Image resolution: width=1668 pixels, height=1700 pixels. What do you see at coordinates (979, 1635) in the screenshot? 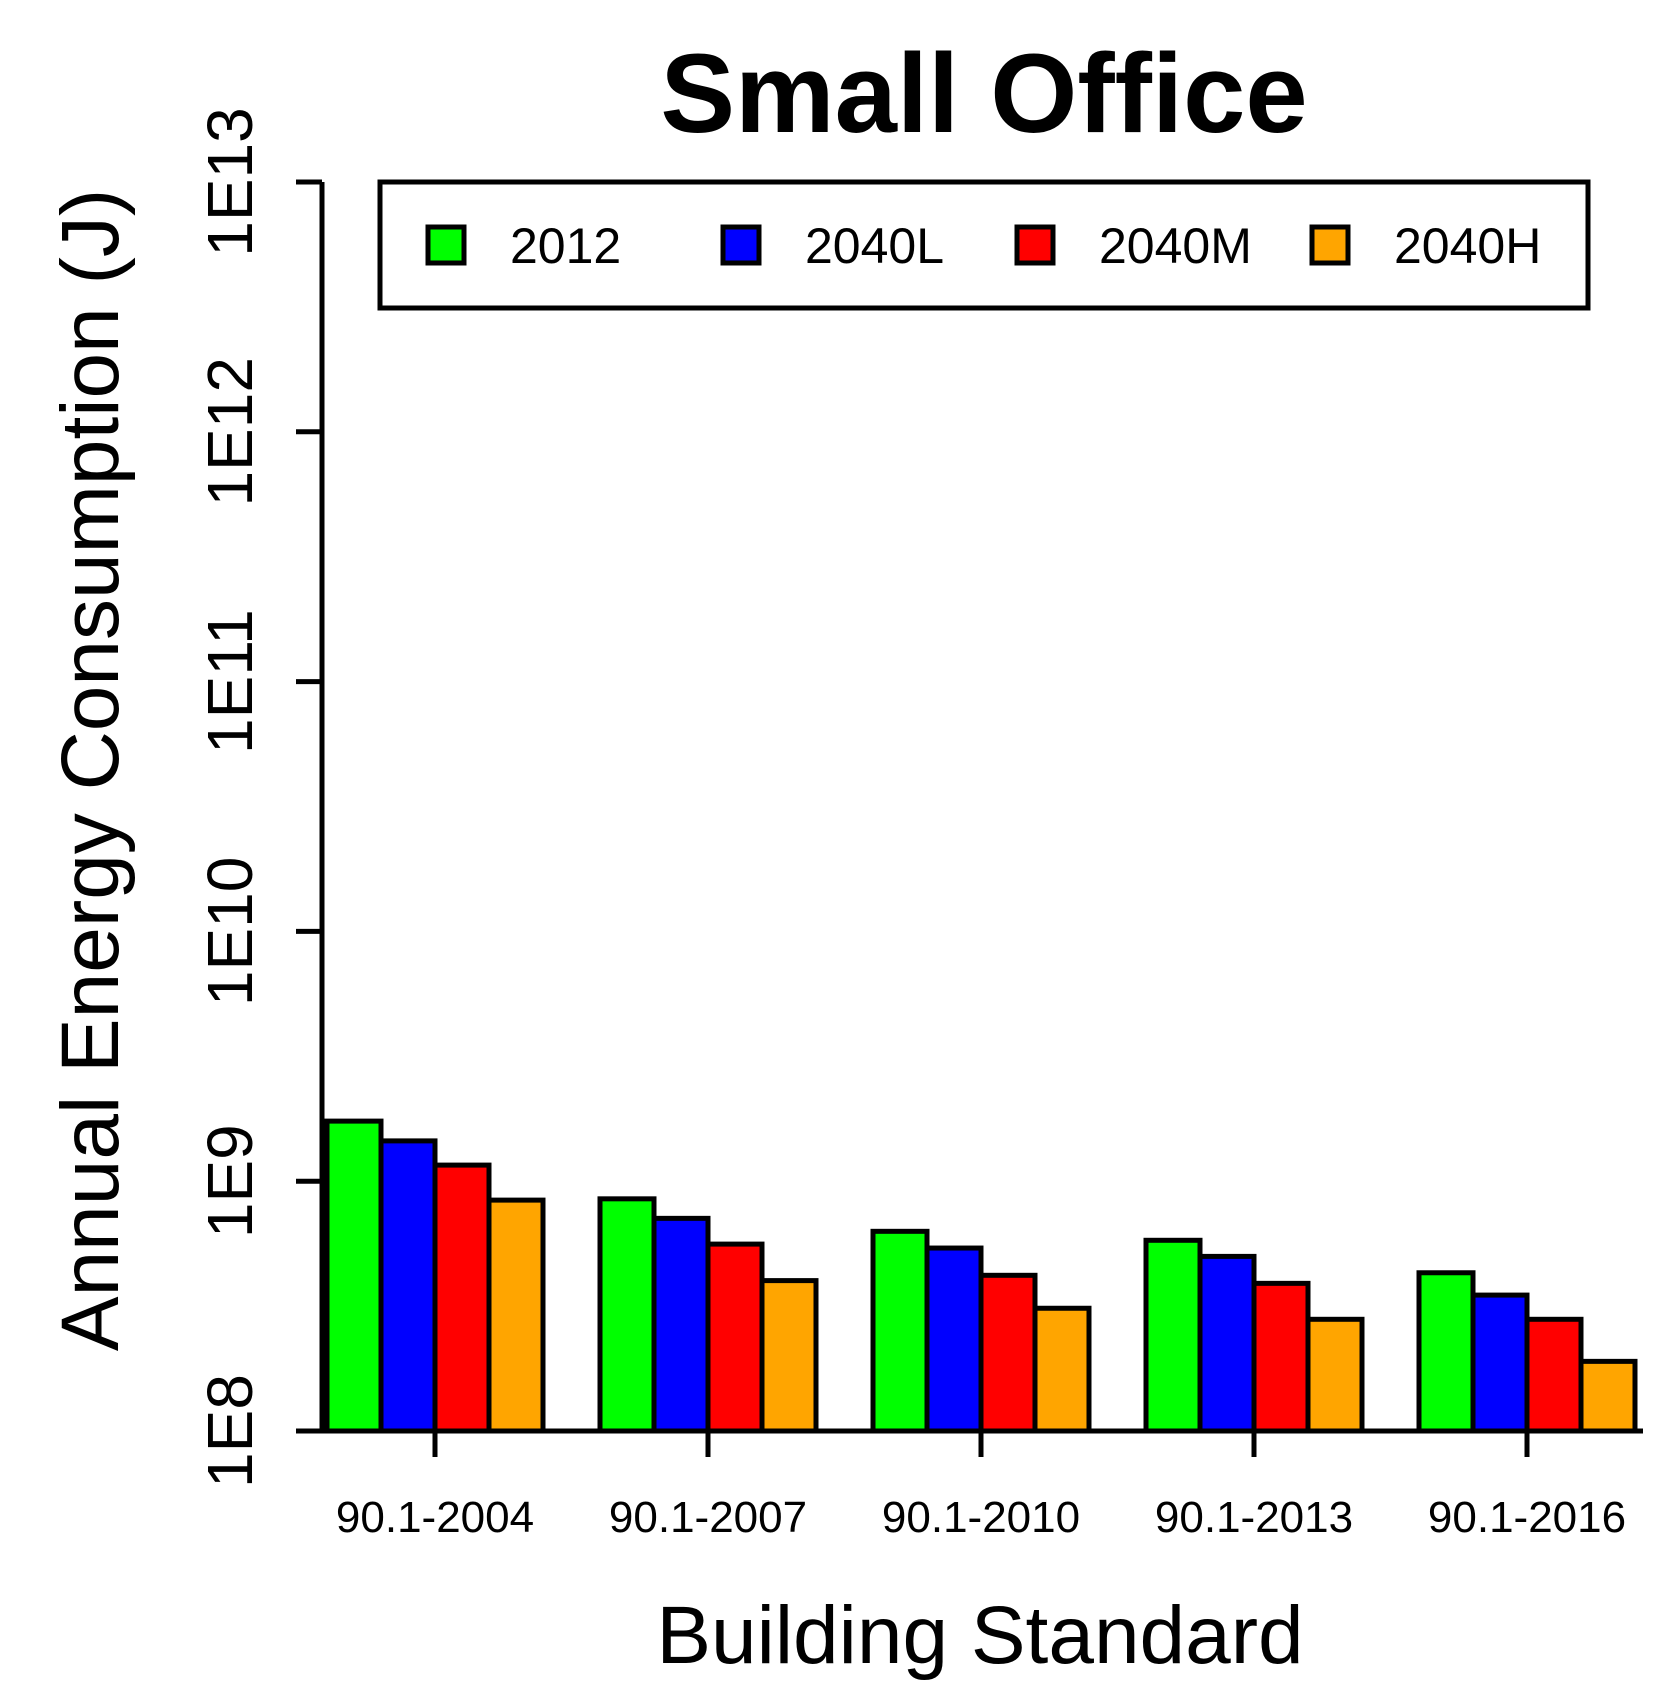
I see `x-axis-title: Building Standard` at bounding box center [979, 1635].